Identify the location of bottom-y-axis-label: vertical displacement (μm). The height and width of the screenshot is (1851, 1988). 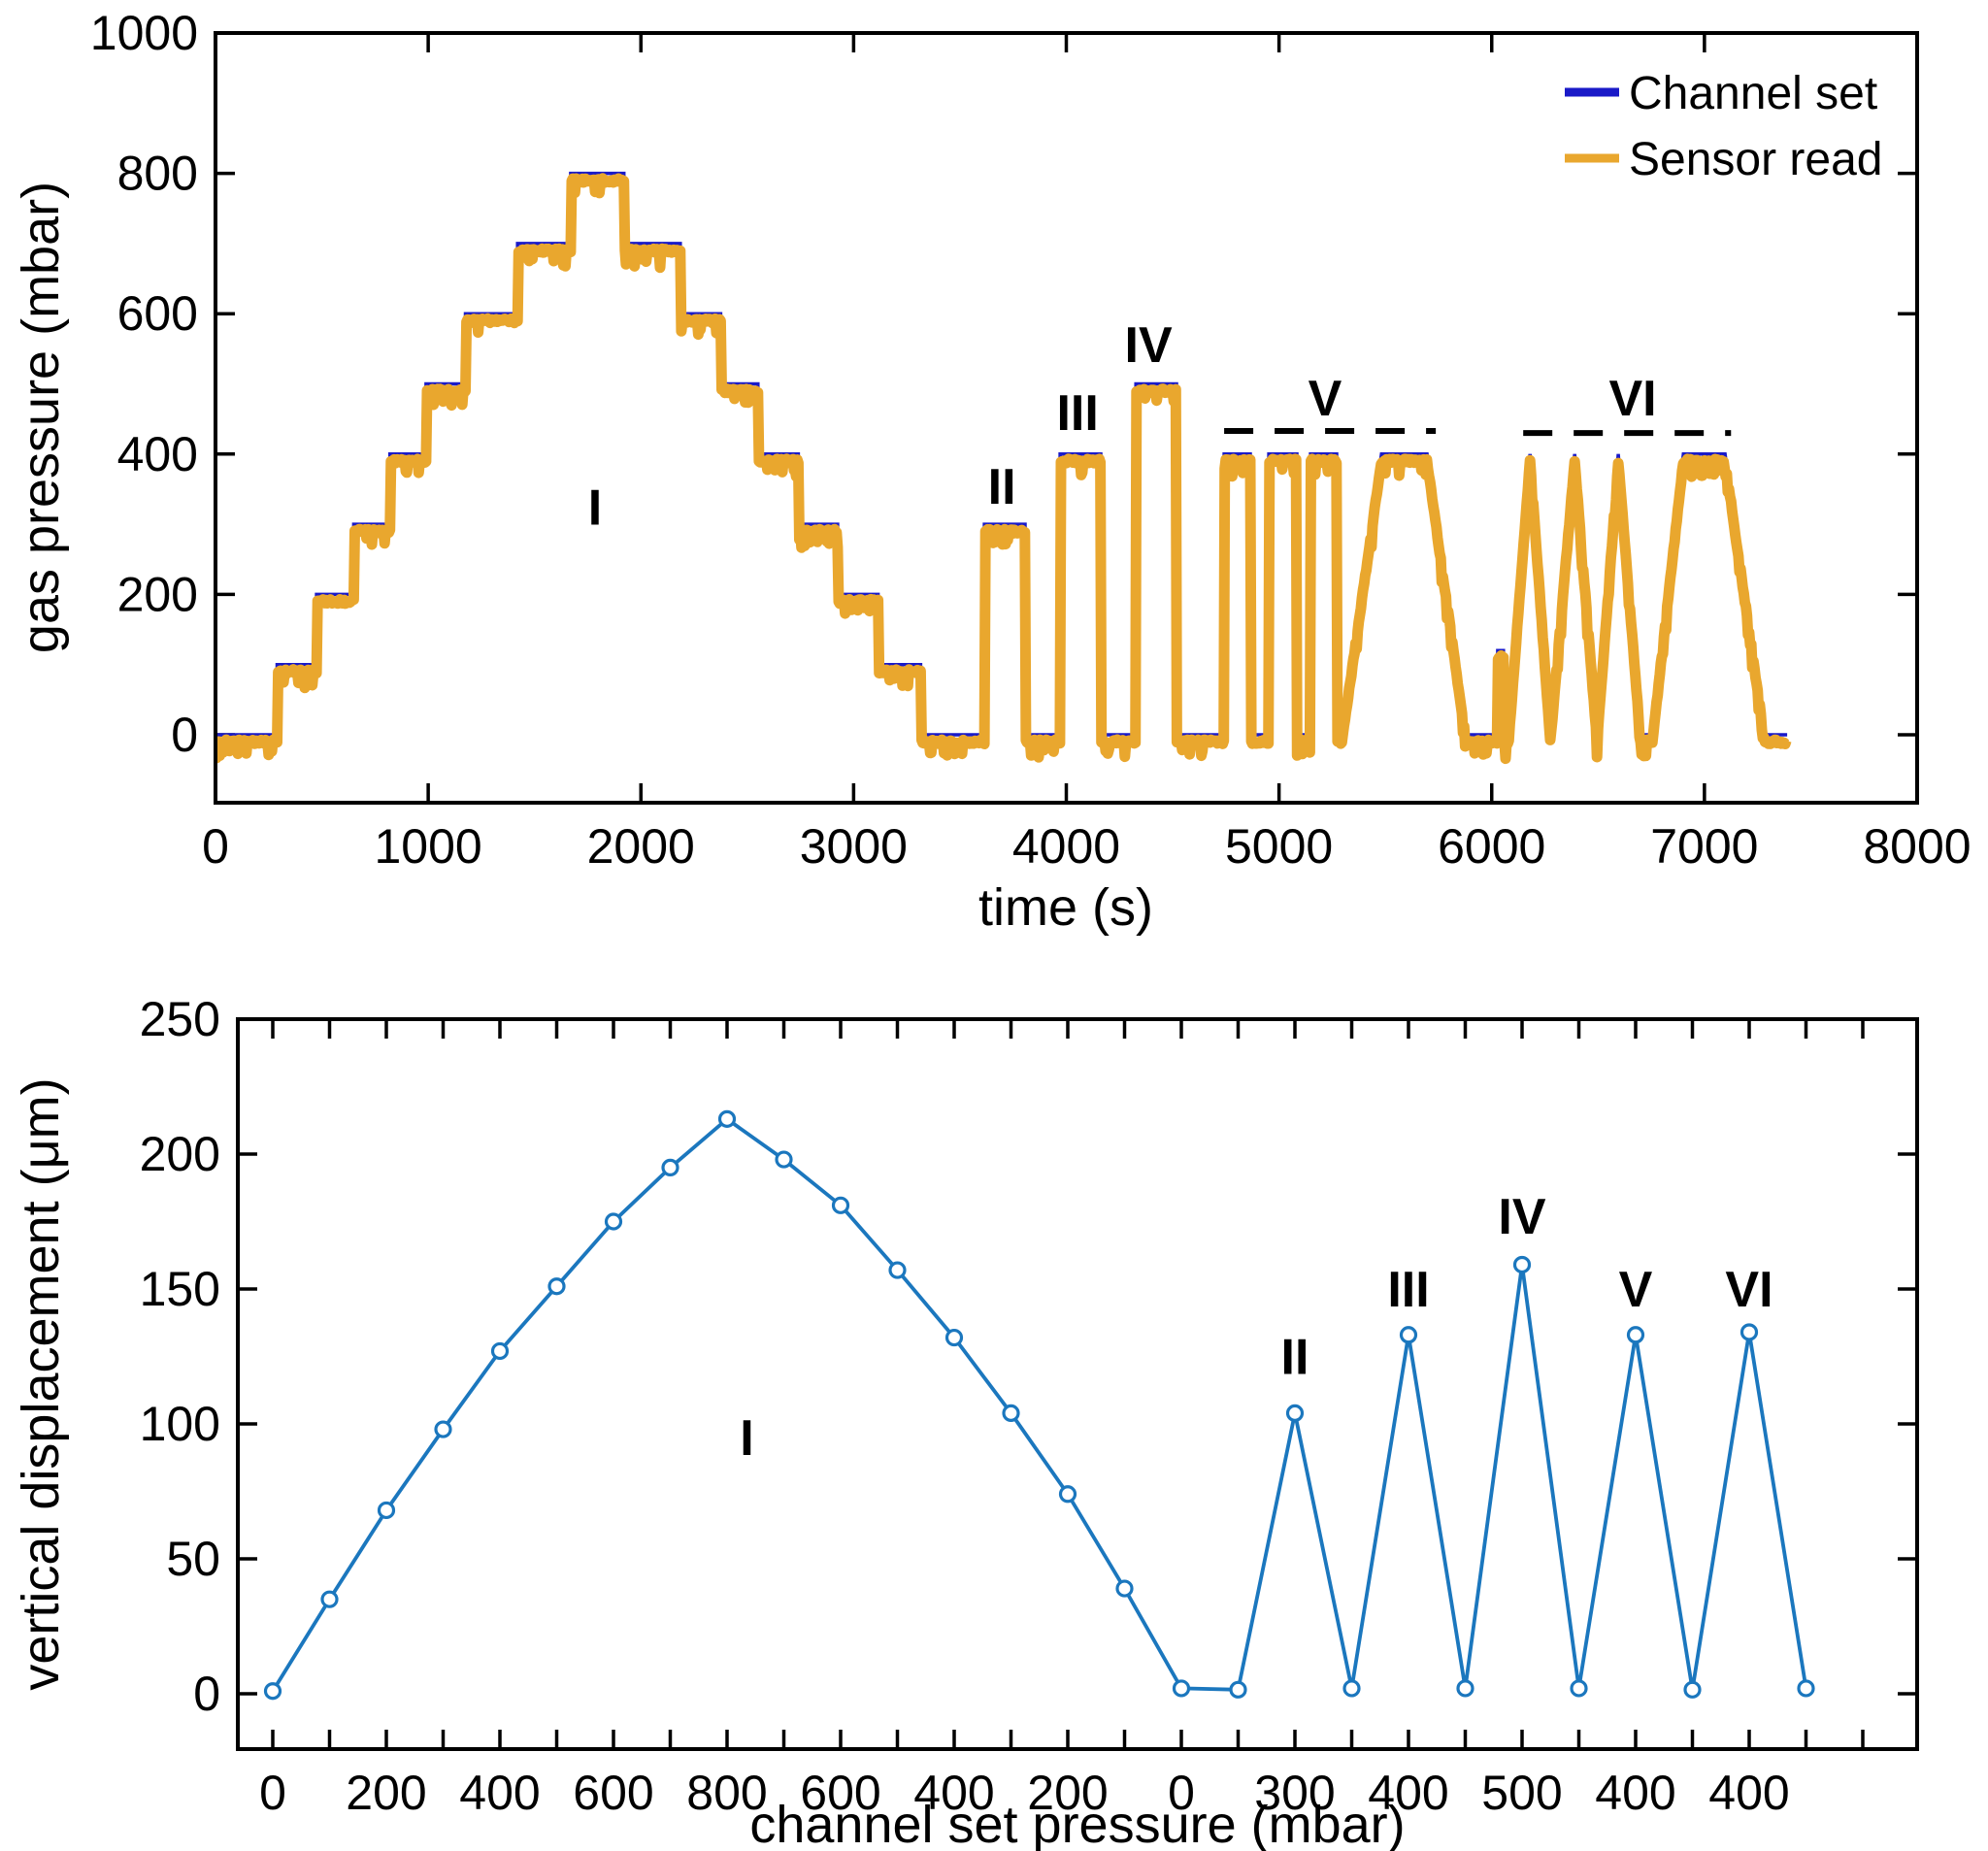
(41, 1383).